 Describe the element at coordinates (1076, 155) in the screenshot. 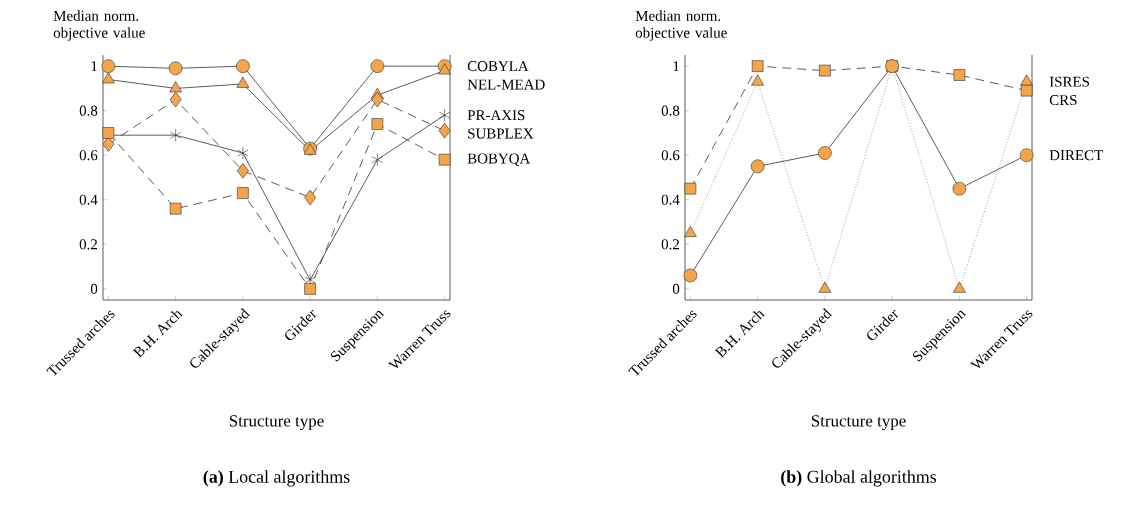

I see `series-label: DIRECT` at that location.